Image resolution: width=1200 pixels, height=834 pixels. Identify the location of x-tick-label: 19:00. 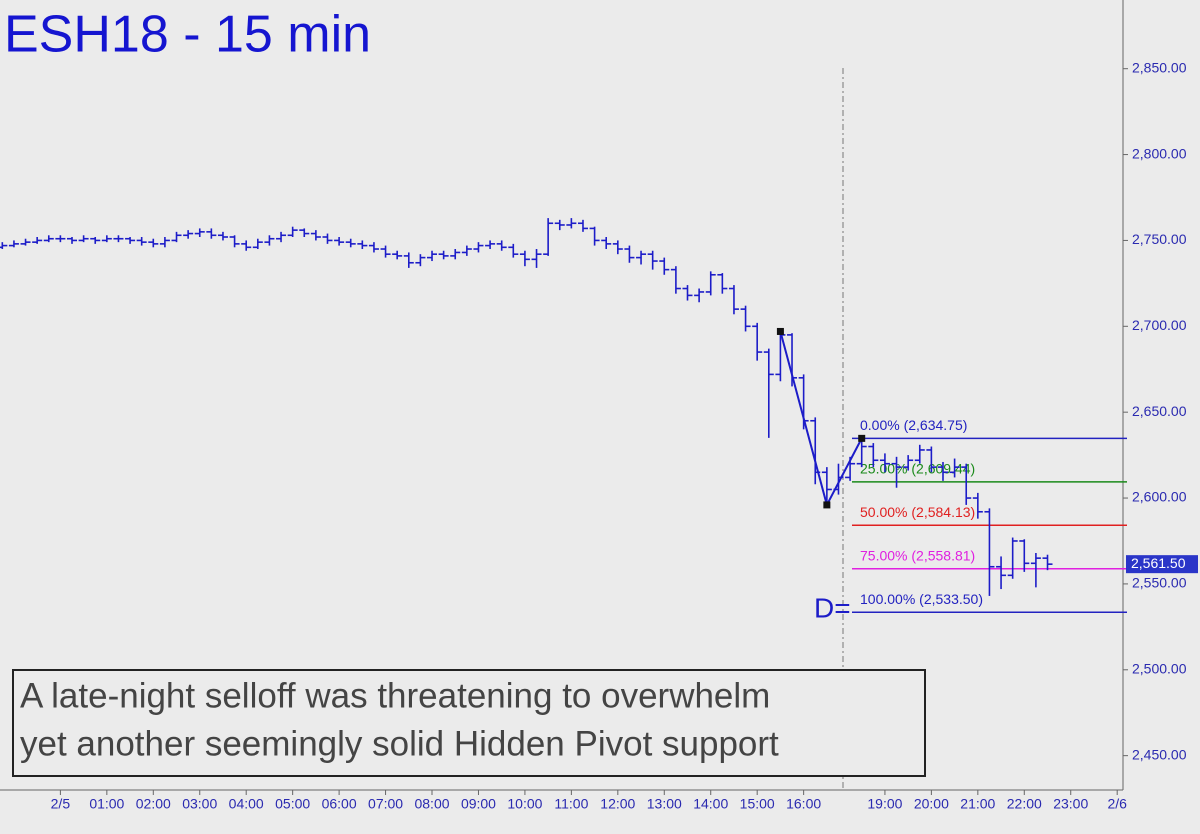
(884, 804).